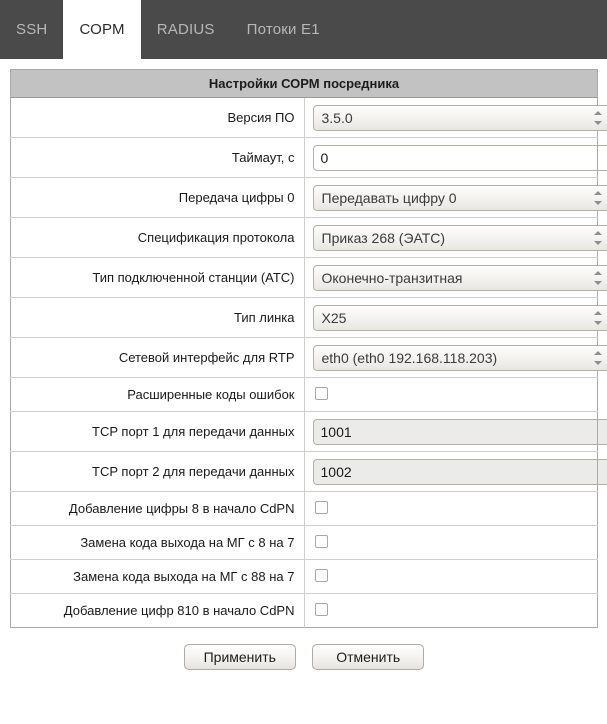 The width and height of the screenshot is (607, 724). Describe the element at coordinates (157, 277) in the screenshot. I see `settings-row-label: Тип подключенной станции (АТС)` at that location.